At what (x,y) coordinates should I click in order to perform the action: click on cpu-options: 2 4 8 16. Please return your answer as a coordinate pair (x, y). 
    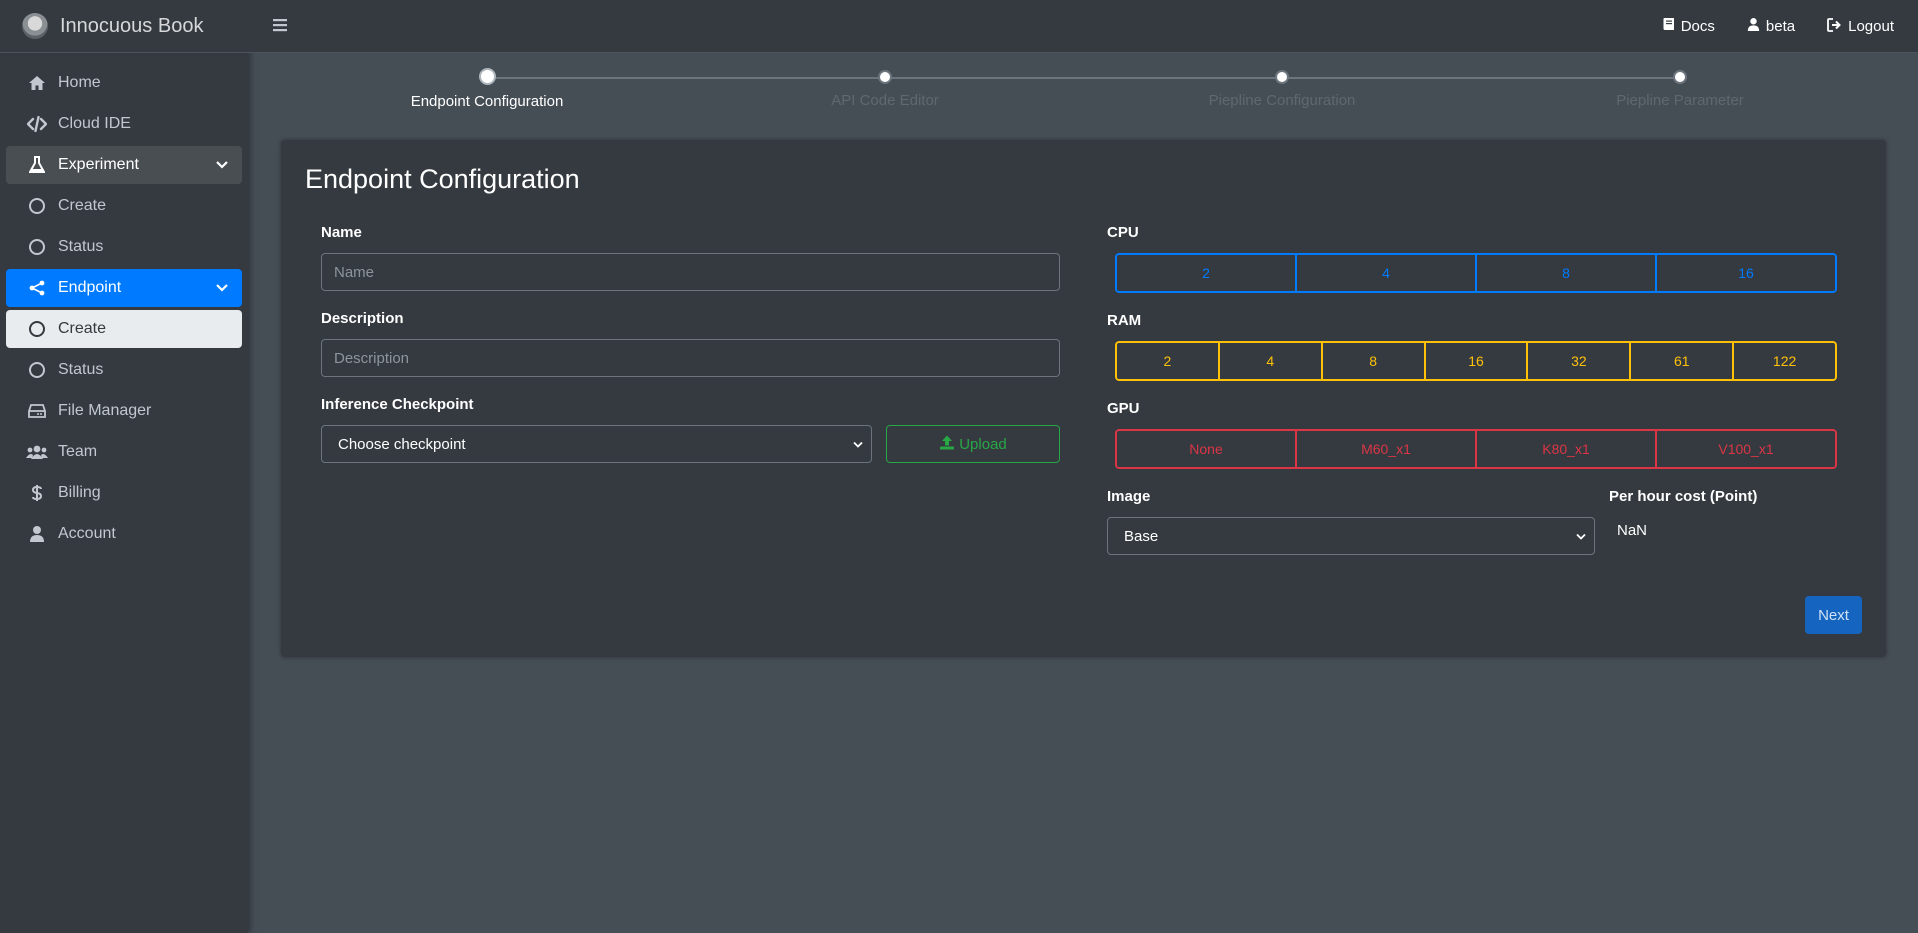
    Looking at the image, I should click on (1476, 273).